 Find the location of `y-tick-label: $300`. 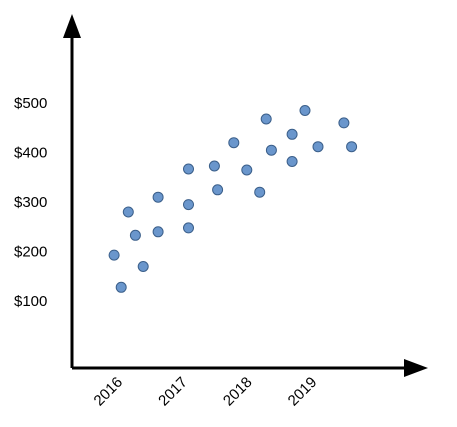

y-tick-label: $300 is located at coordinates (30, 202).